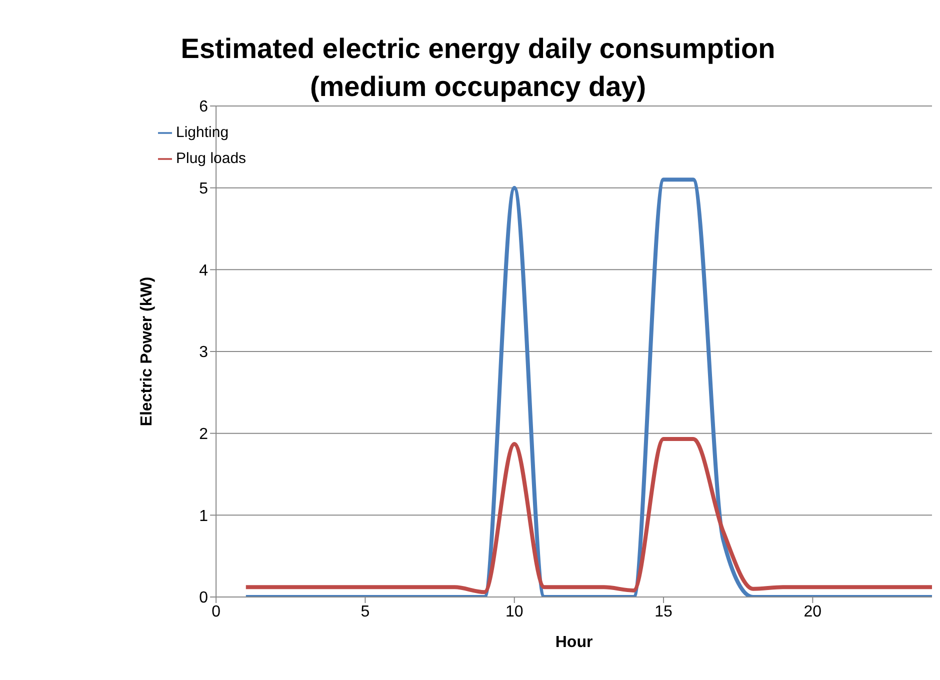 This screenshot has width=940, height=680. Describe the element at coordinates (203, 107) in the screenshot. I see `y-tick-label: 6` at that location.